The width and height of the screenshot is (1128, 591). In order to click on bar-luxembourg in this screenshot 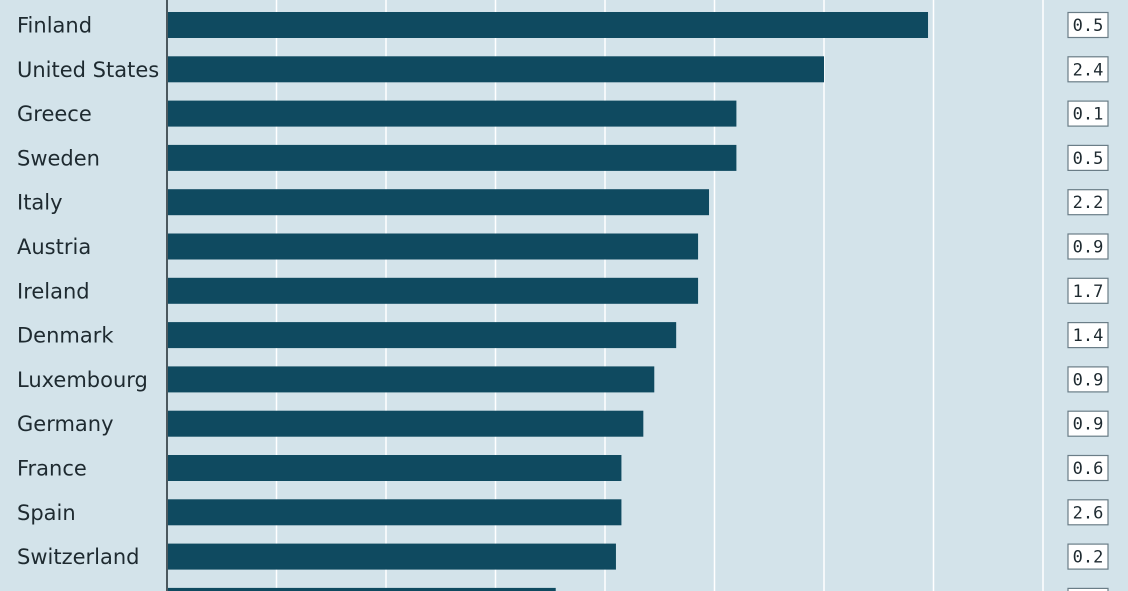, I will do `click(411, 379)`.